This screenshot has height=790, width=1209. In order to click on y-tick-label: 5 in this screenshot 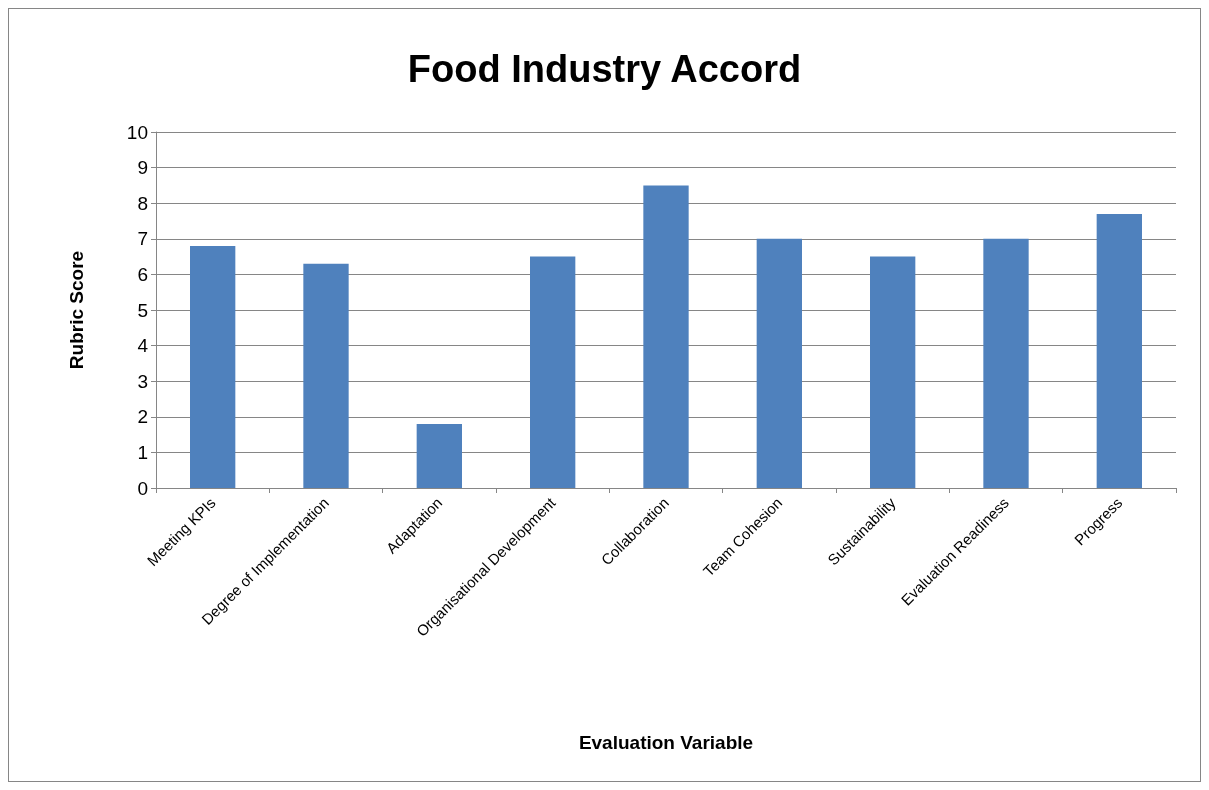, I will do `click(142, 310)`.